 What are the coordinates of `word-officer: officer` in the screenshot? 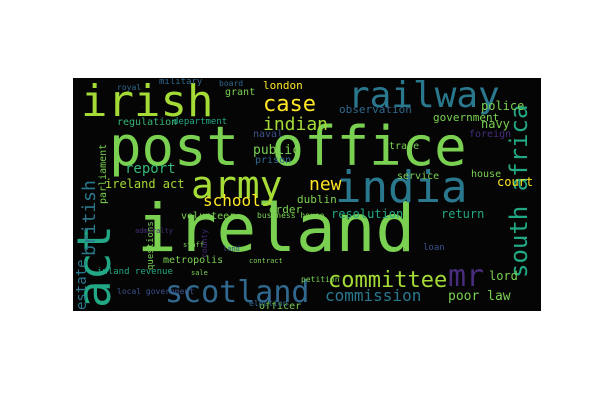 It's located at (280, 306).